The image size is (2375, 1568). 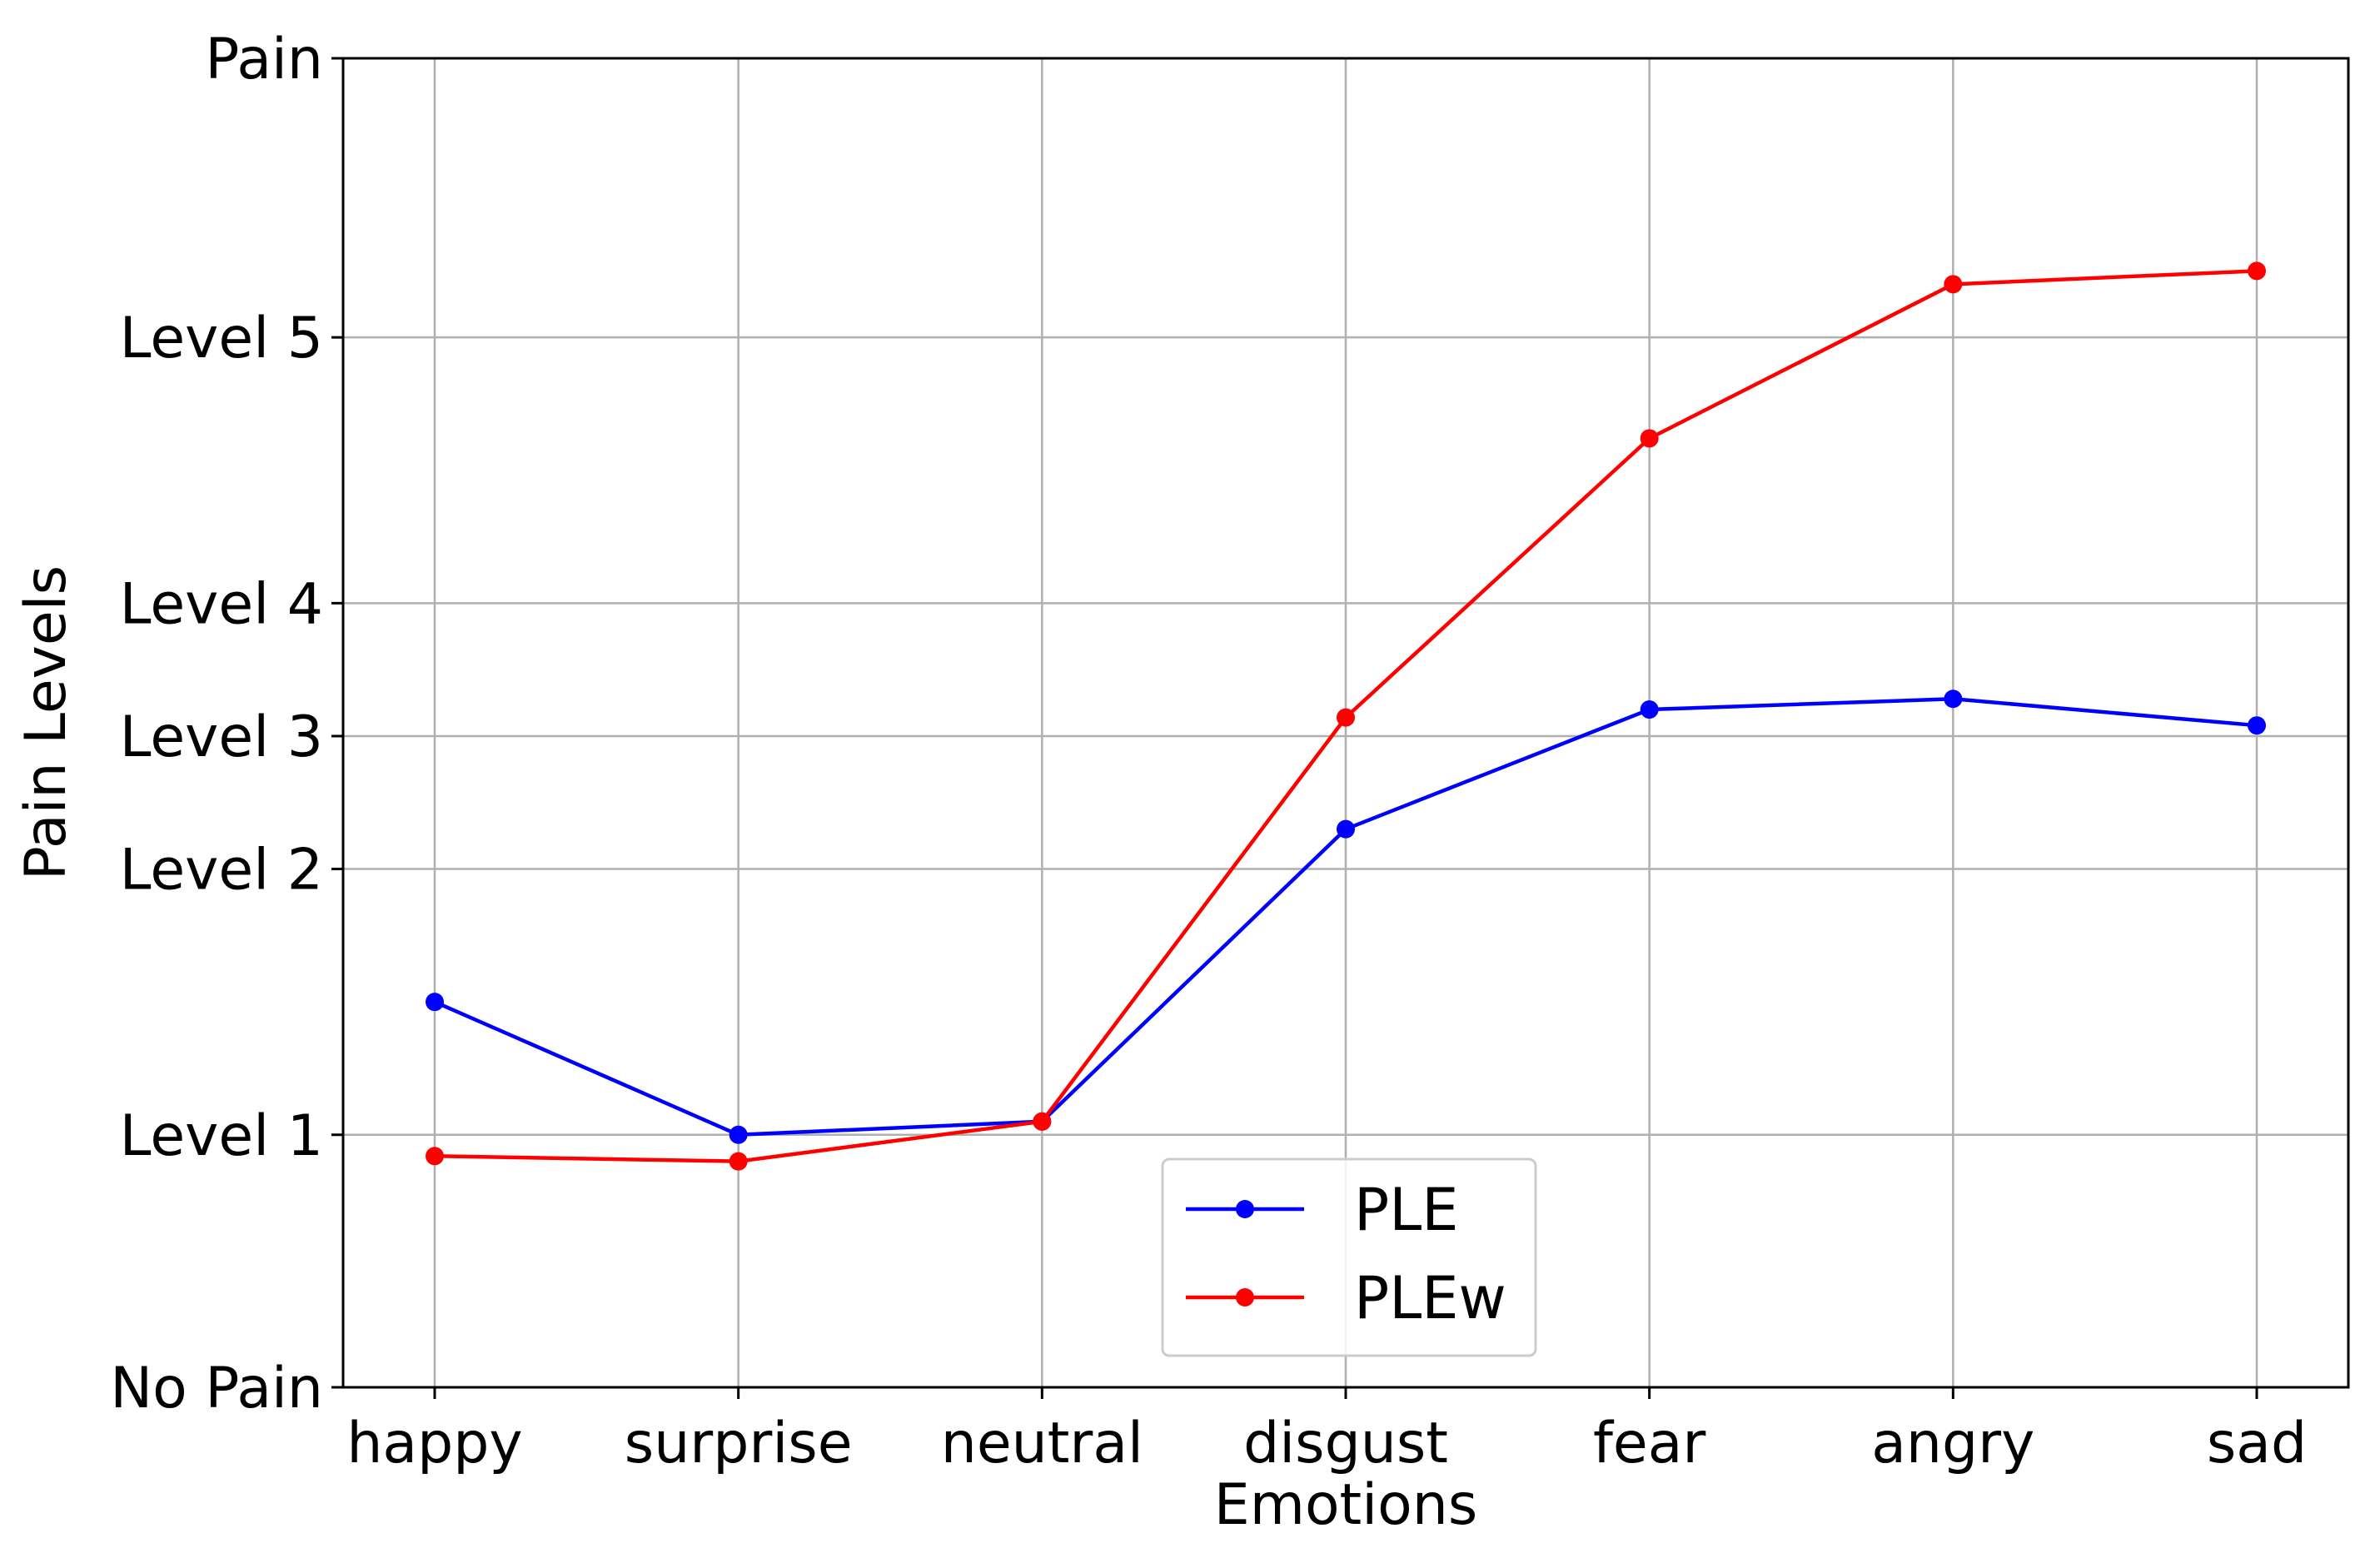 What do you see at coordinates (434, 1444) in the screenshot?
I see `x-tick-label-happy: happy` at bounding box center [434, 1444].